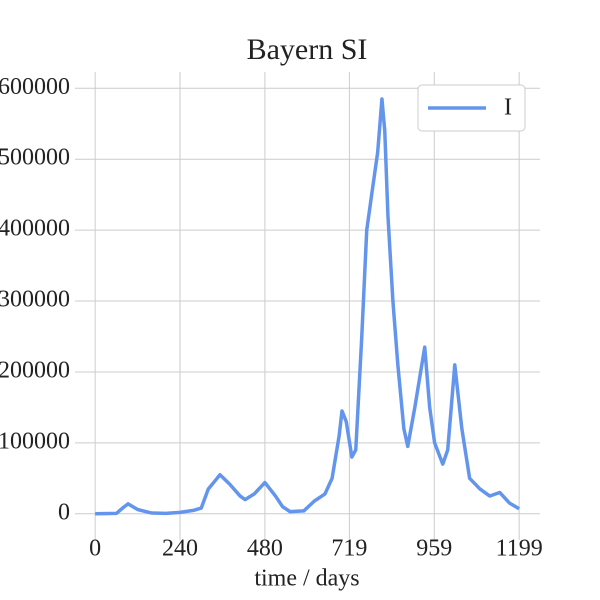 This screenshot has height=600, width=600. Describe the element at coordinates (349, 549) in the screenshot. I see `x-tick-label: 719` at that location.